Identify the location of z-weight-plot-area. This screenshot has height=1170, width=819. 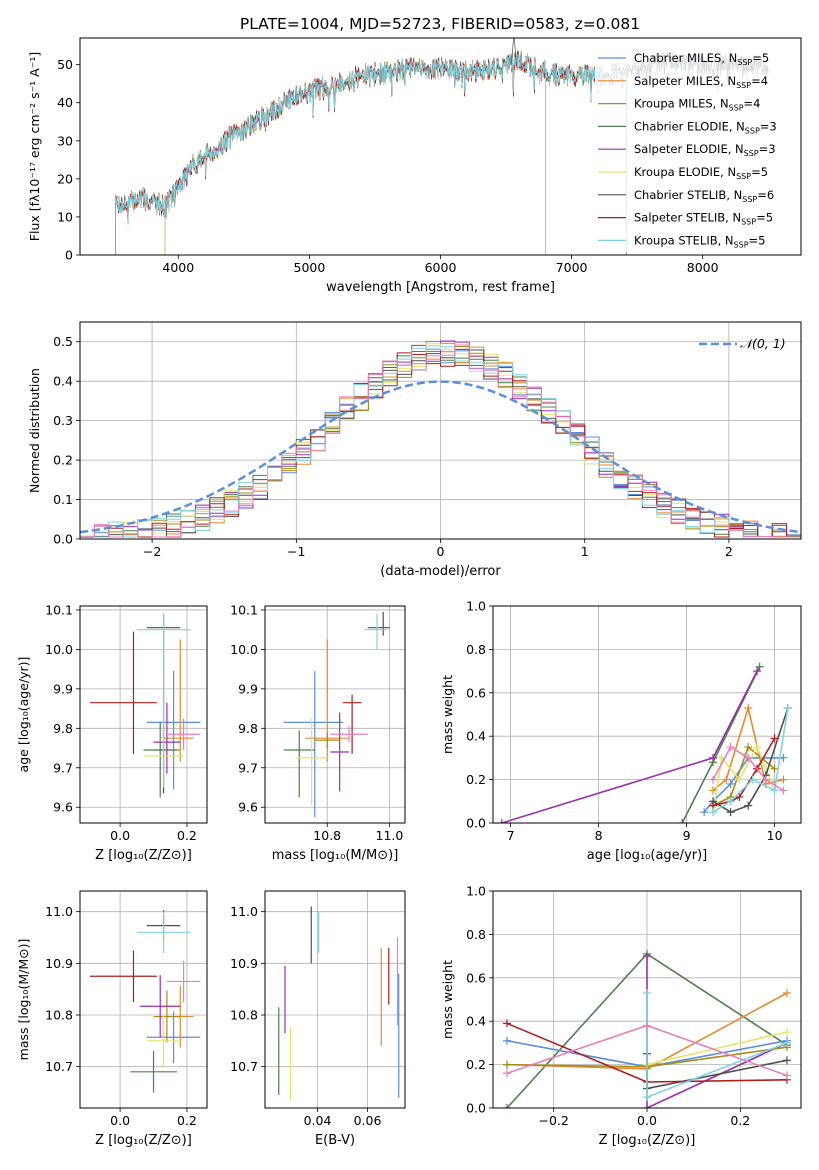
(647, 1028).